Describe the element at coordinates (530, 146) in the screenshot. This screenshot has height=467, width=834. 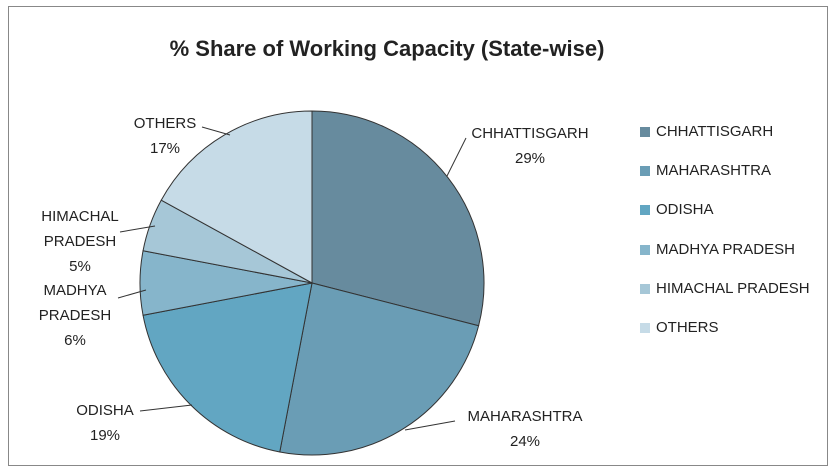
I see `data-label: CHHATTISGARH 29%` at that location.